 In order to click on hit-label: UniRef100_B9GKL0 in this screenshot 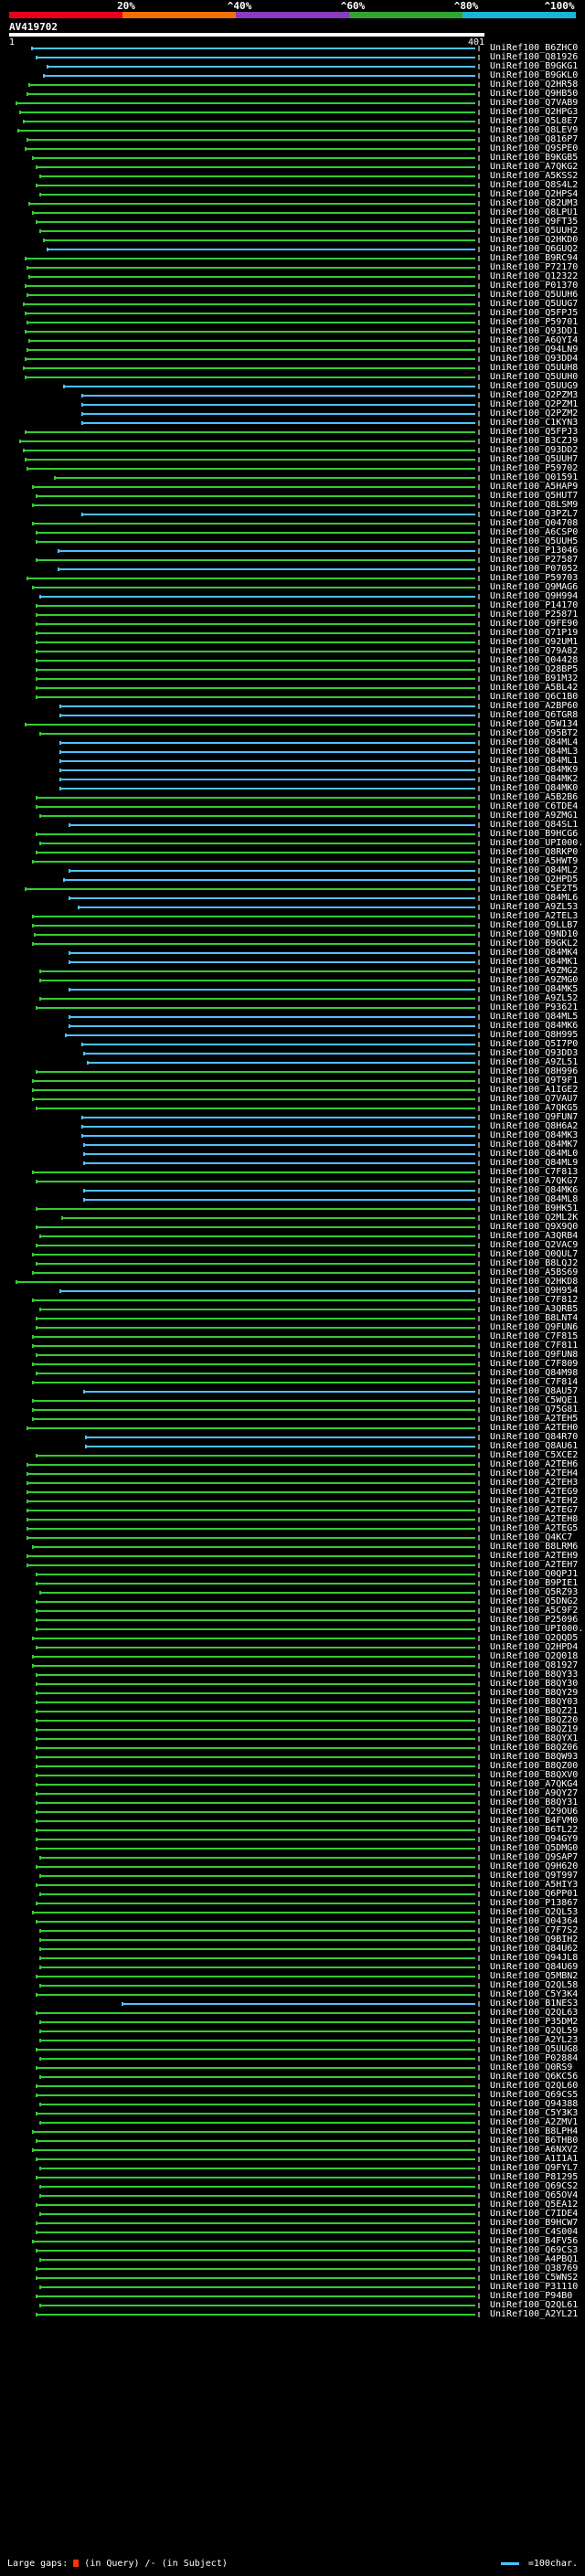, I will do `click(535, 75)`.